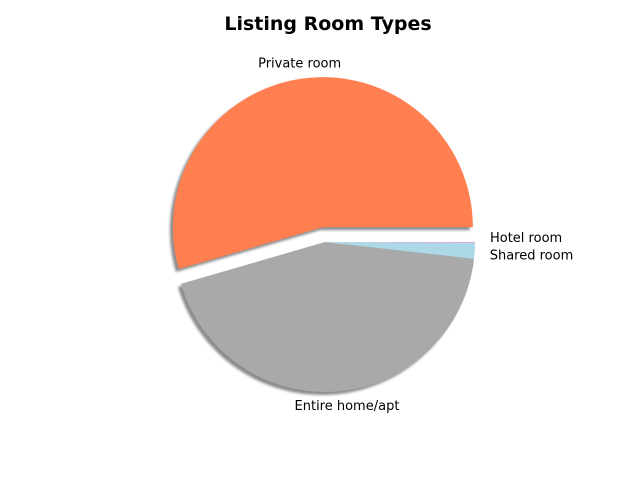  What do you see at coordinates (347, 406) in the screenshot?
I see `pie-label-entire-home-apt: Entire home/apt` at bounding box center [347, 406].